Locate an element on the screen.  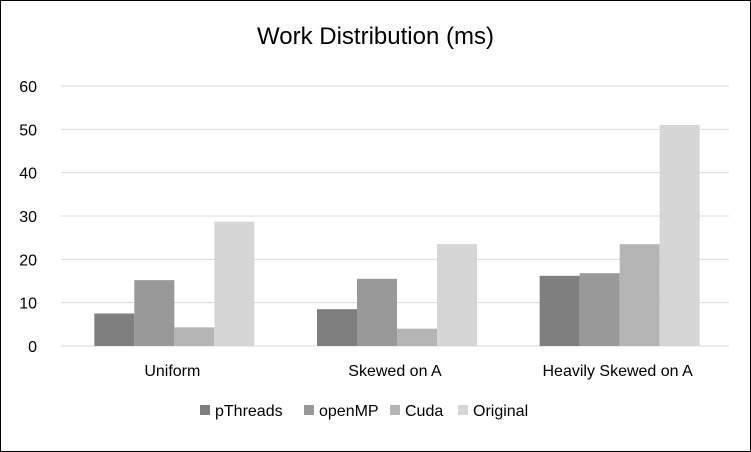
legend: pThreads openMP Cuda Original is located at coordinates (364, 411).